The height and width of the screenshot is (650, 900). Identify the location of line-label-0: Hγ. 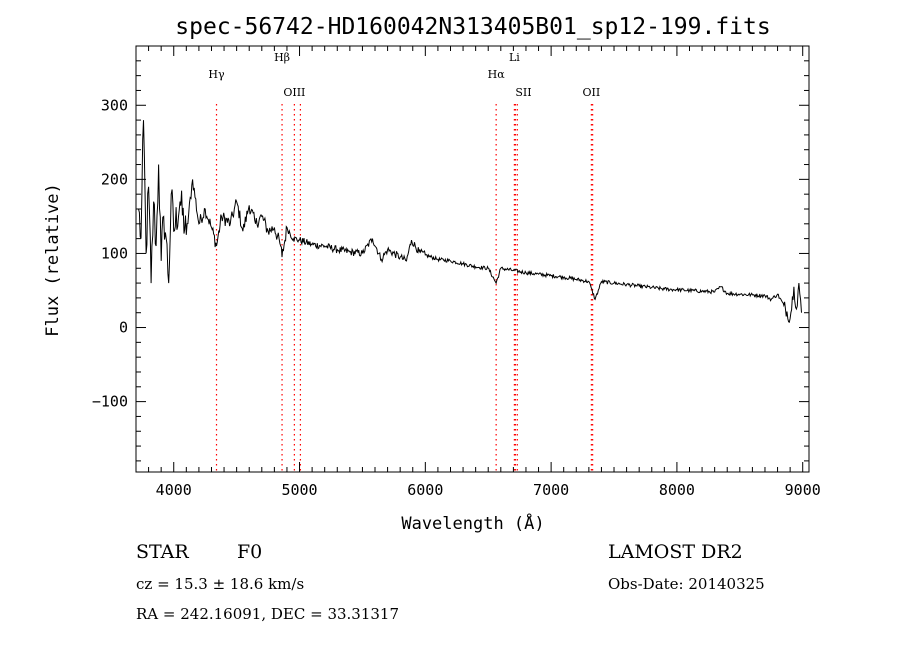
(216, 74).